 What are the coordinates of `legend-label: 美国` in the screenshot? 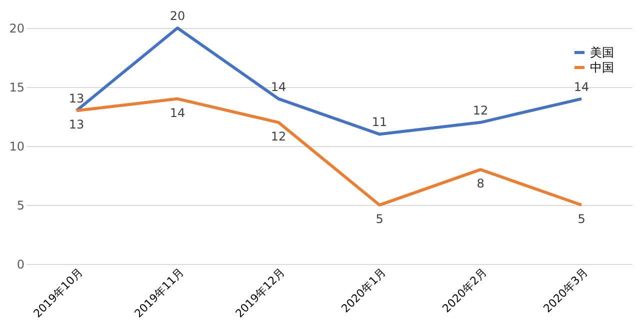 It's located at (602, 53).